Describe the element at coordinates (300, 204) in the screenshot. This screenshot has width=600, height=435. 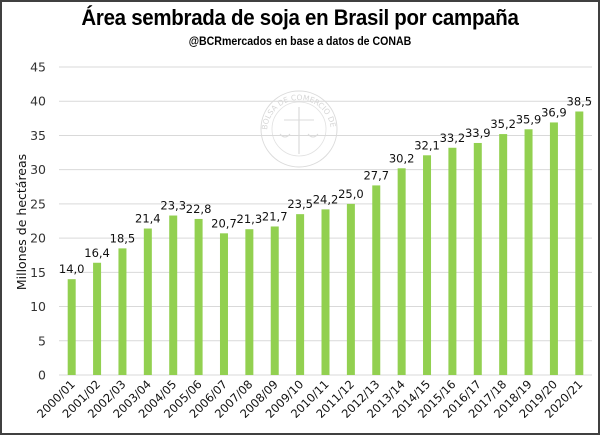
I see `data-label: 23,5` at that location.